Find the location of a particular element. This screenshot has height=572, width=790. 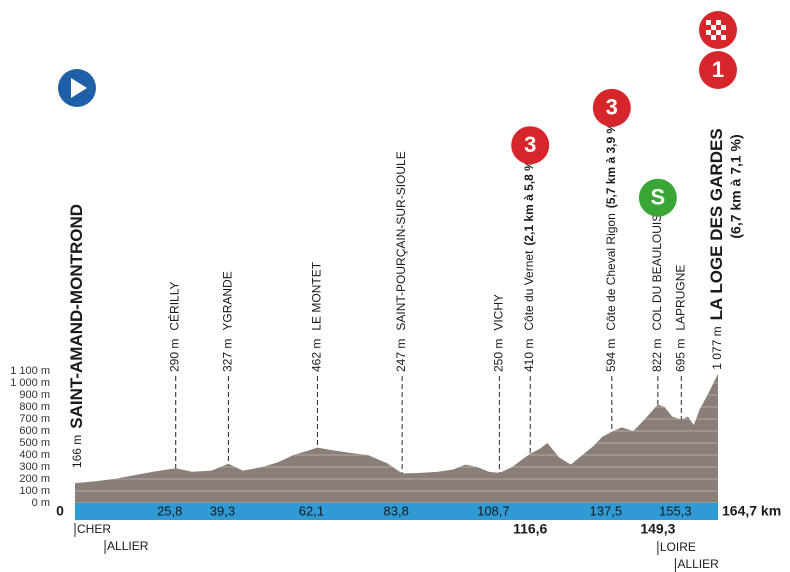

y-tick-label: 800 m is located at coordinates (34, 407).